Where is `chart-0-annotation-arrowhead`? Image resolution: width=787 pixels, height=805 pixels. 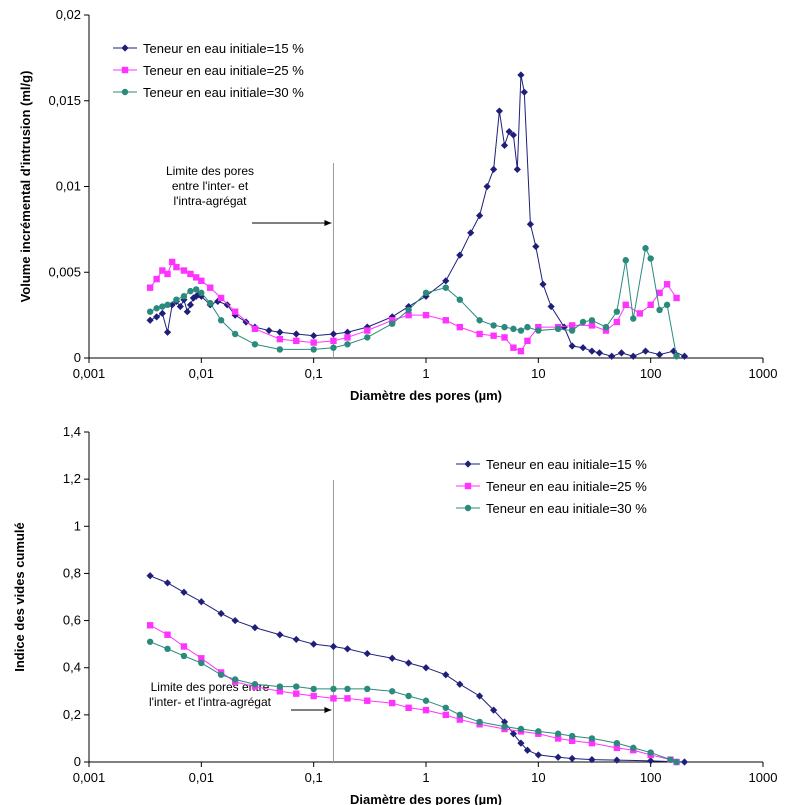
chart-0-annotation-arrowhead is located at coordinates (328, 223).